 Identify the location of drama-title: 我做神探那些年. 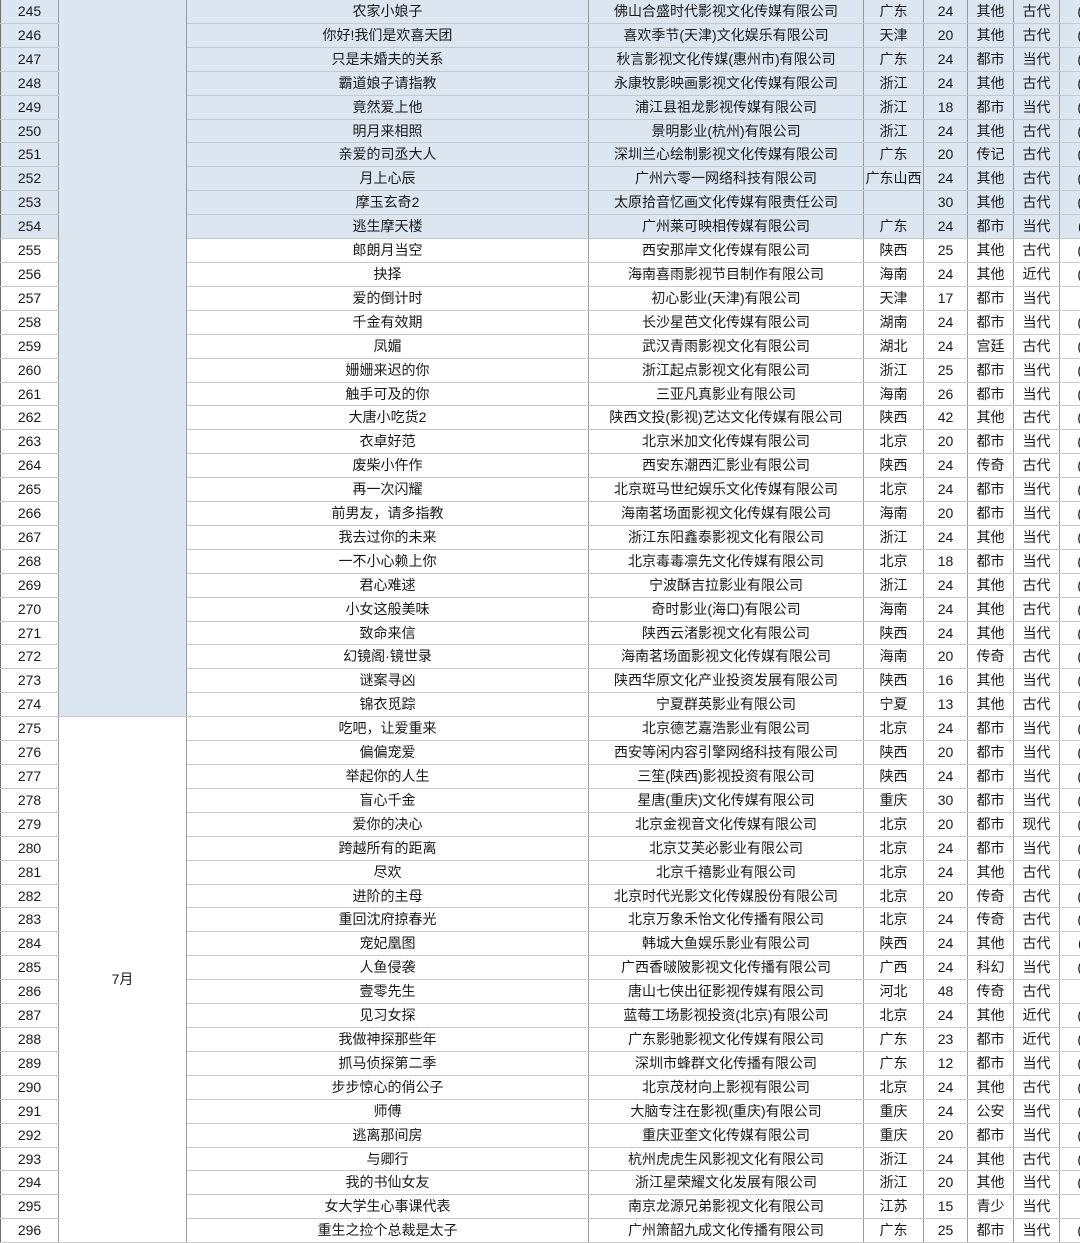
(388, 1039).